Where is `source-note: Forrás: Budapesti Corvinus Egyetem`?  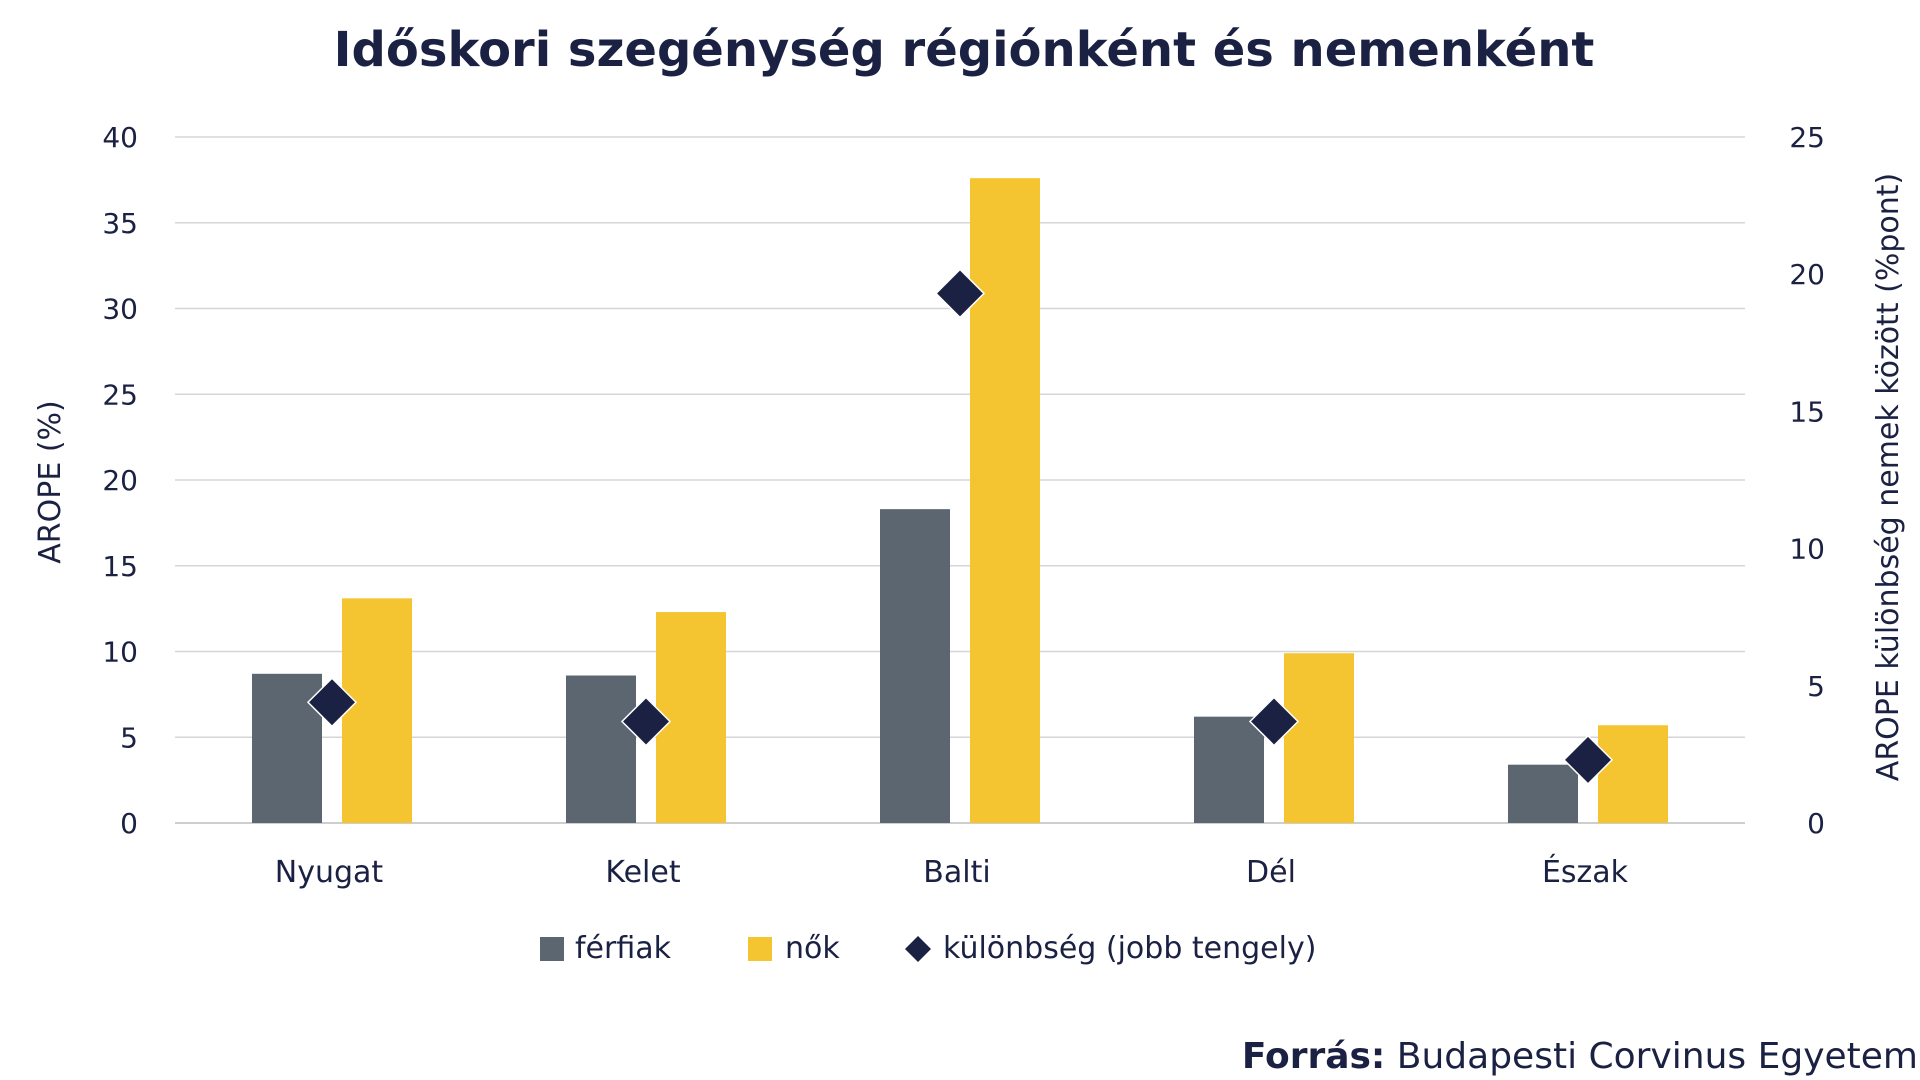 source-note: Forrás: Budapesti Corvinus Egyetem is located at coordinates (1580, 1056).